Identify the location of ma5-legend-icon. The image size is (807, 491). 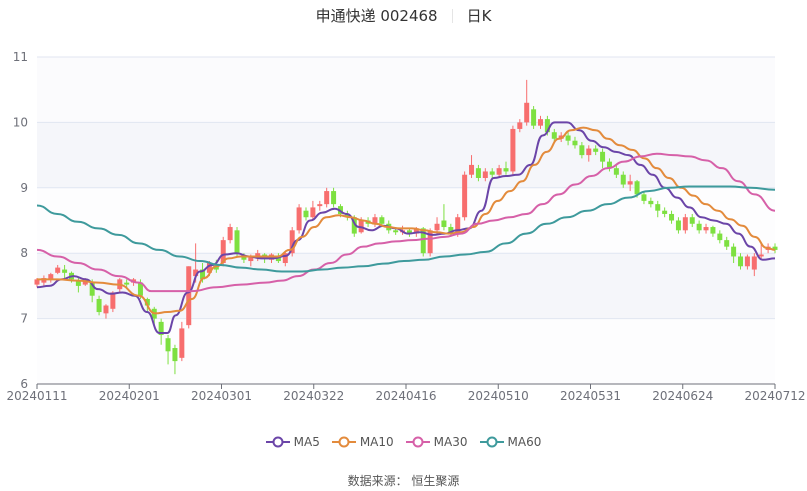
(277, 442).